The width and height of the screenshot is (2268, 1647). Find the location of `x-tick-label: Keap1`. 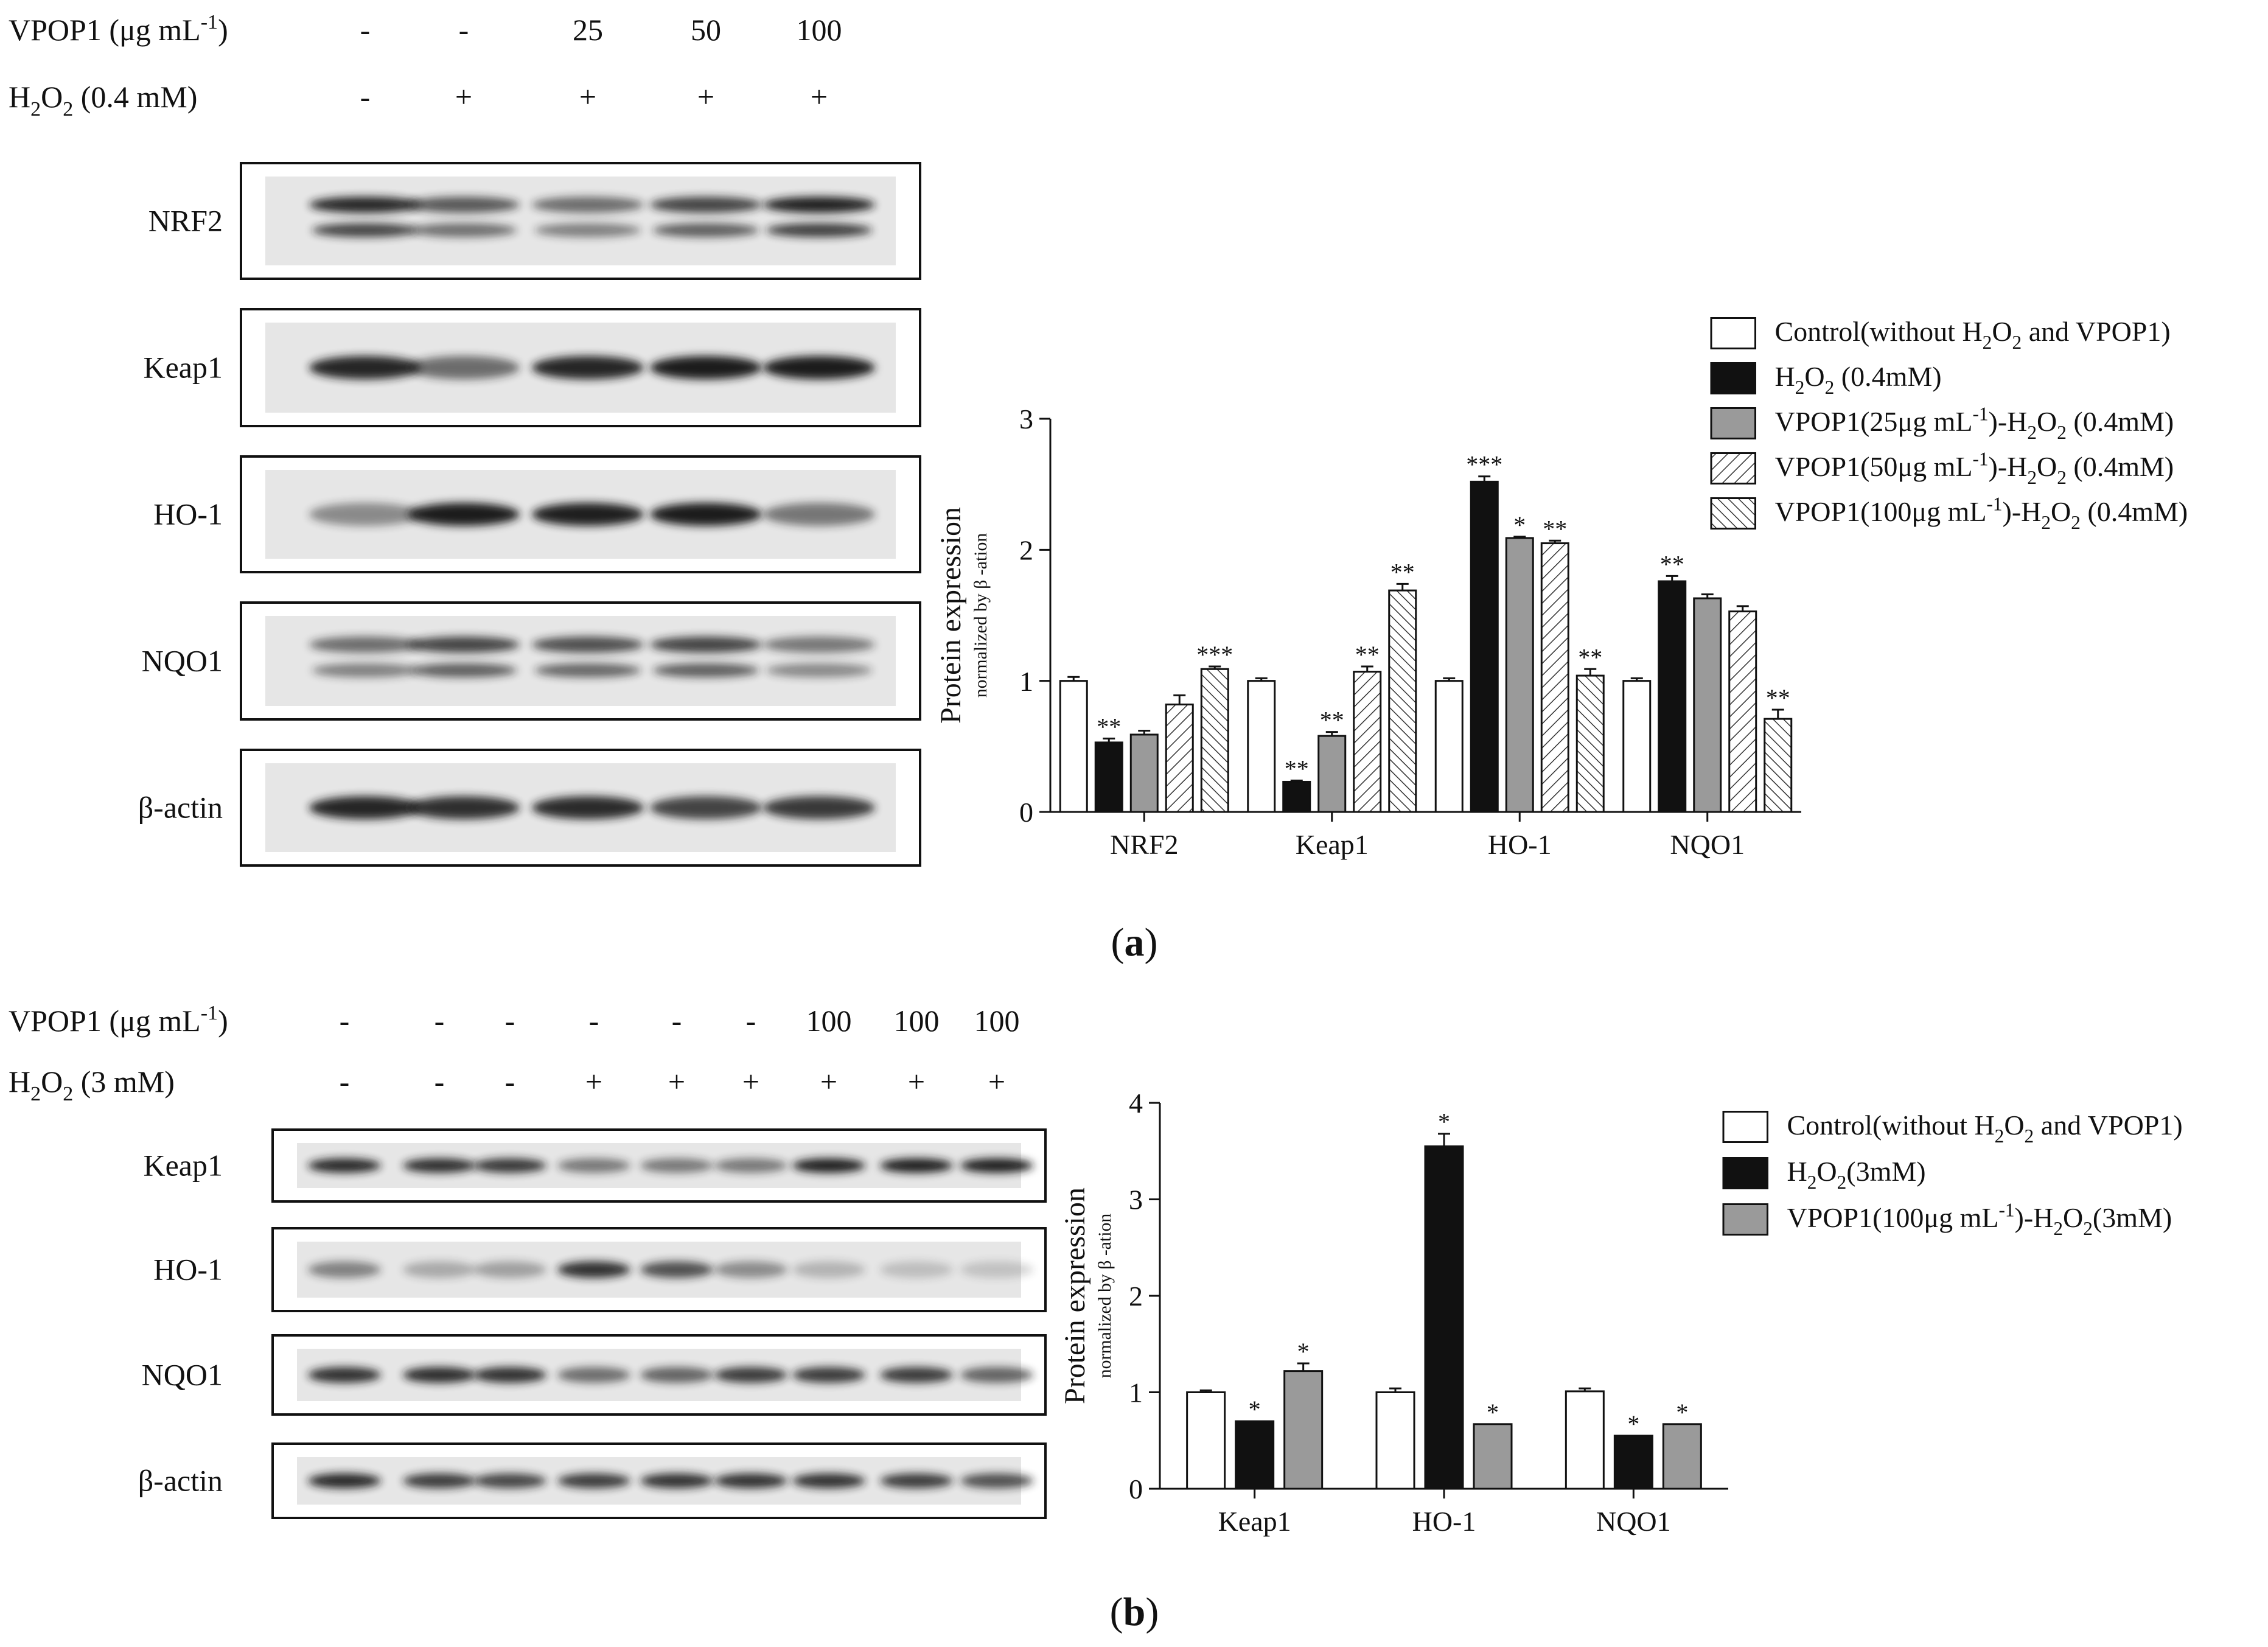

x-tick-label: Keap1 is located at coordinates (1332, 844).